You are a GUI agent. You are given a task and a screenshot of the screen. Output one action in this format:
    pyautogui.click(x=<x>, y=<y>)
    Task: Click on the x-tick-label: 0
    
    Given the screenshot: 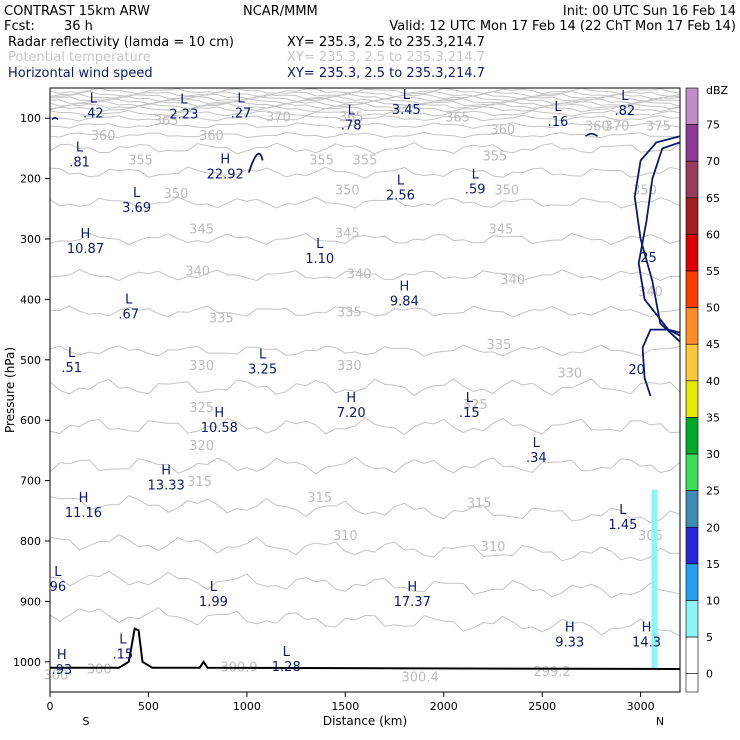 What is the action you would take?
    pyautogui.click(x=50, y=706)
    